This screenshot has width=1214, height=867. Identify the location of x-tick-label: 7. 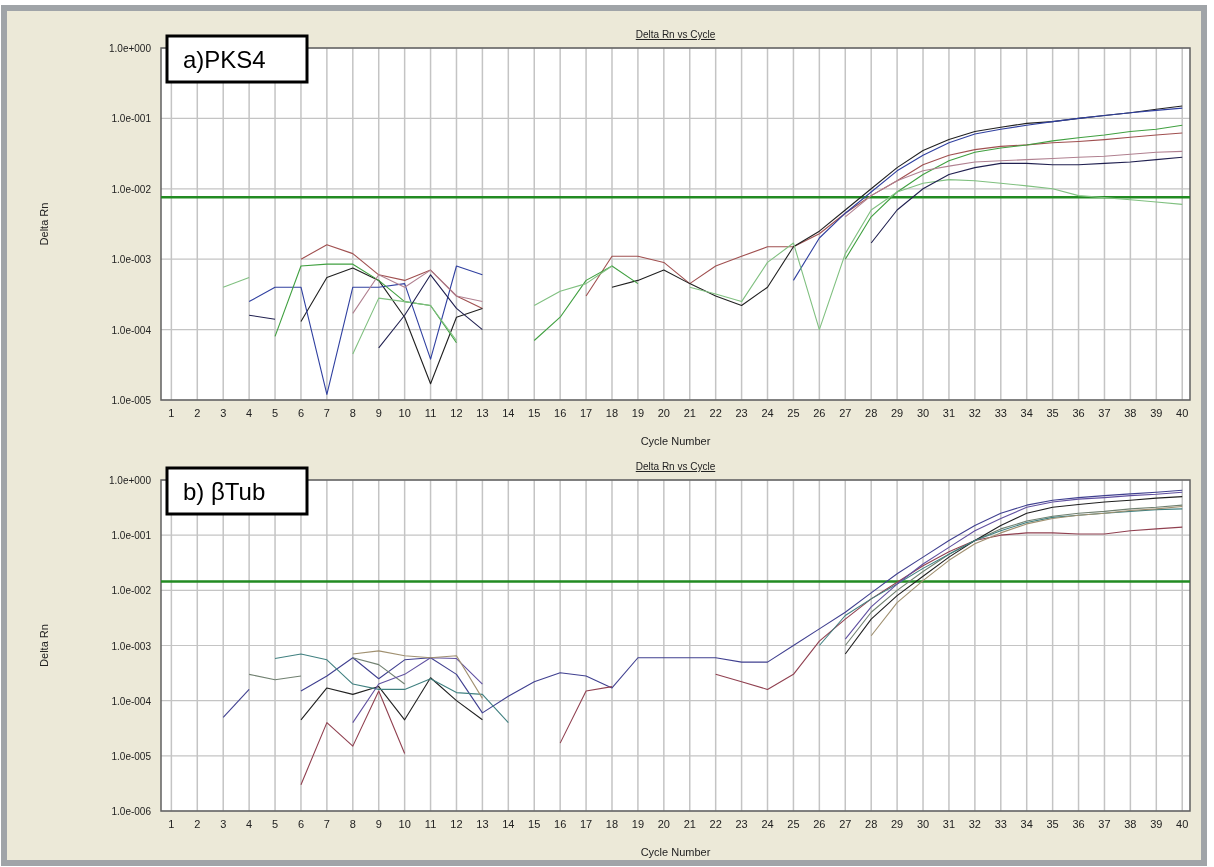
(326, 824).